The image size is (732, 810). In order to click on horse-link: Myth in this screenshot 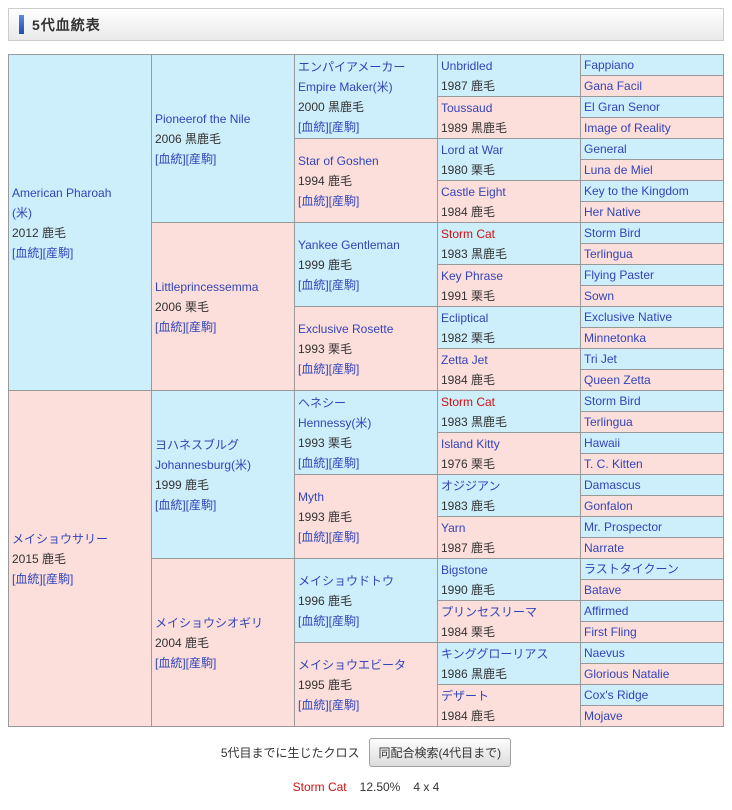, I will do `click(311, 496)`.